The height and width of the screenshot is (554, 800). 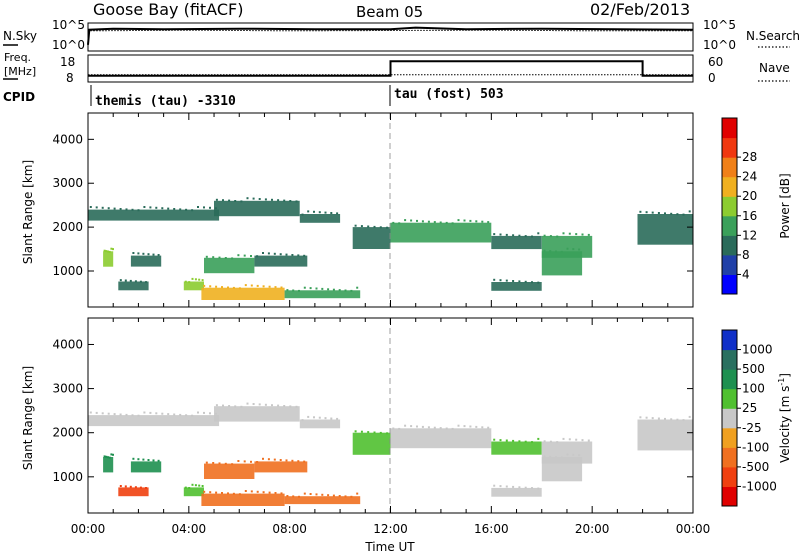 I want to click on colorbar-tick-label: 4, so click(x=746, y=274).